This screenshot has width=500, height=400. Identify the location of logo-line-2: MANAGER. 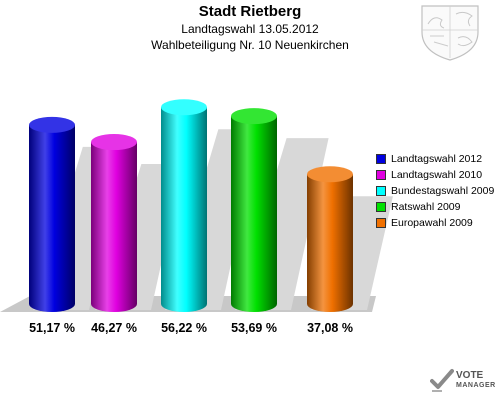
(476, 385).